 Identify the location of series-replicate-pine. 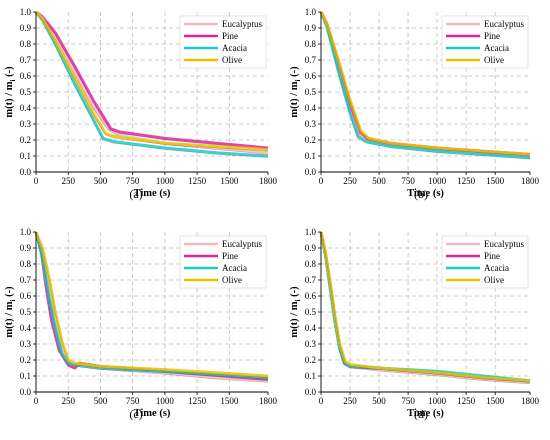
(152, 81).